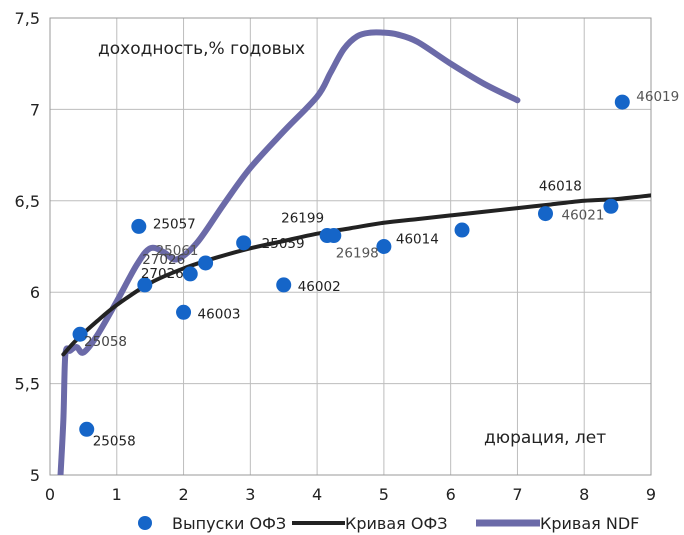 This screenshot has height=535, width=684. I want to click on point-label: 25059, so click(283, 244).